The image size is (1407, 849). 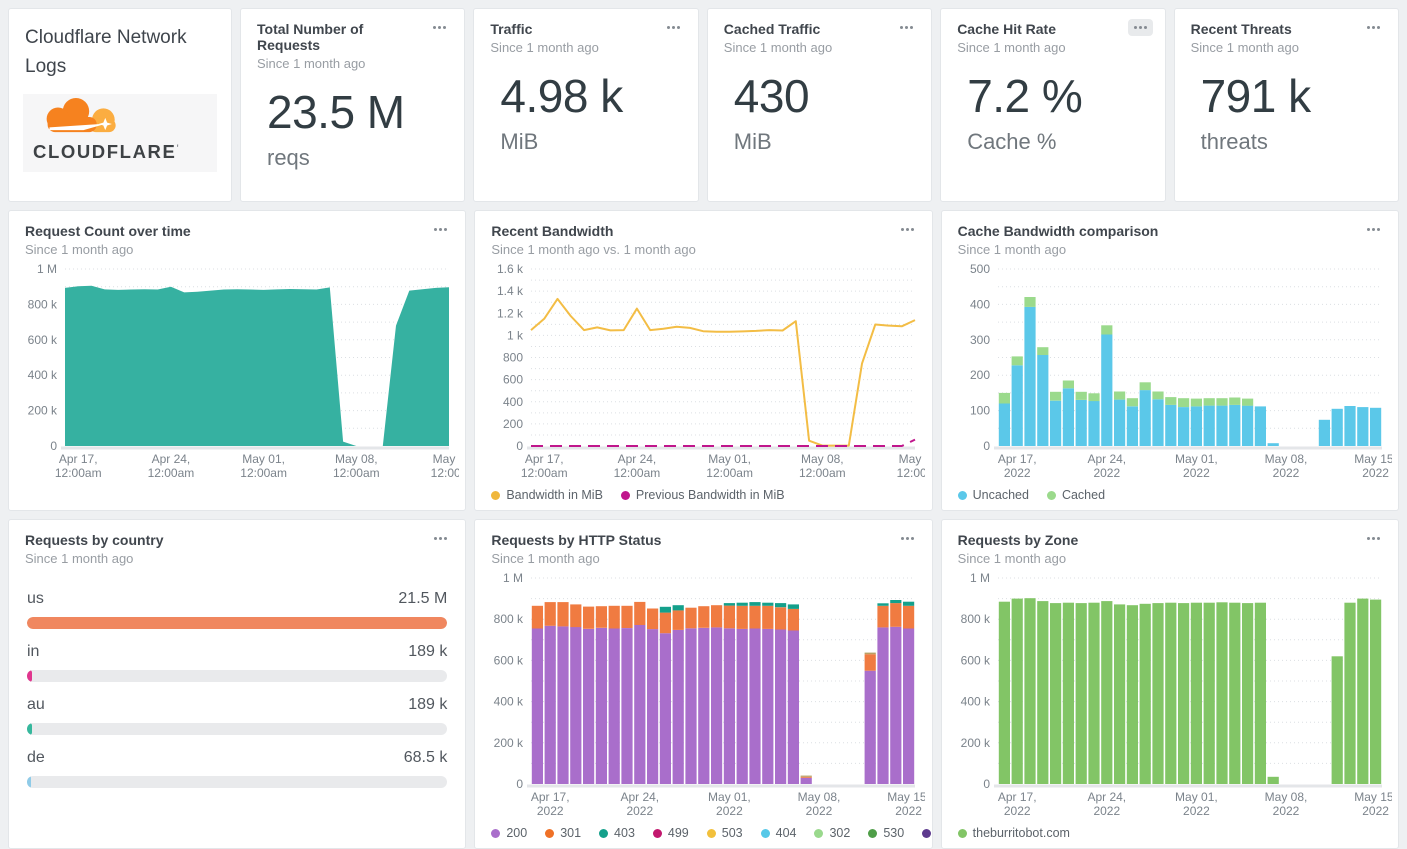 I want to click on svg-text: 12:00a, so click(x=445, y=473).